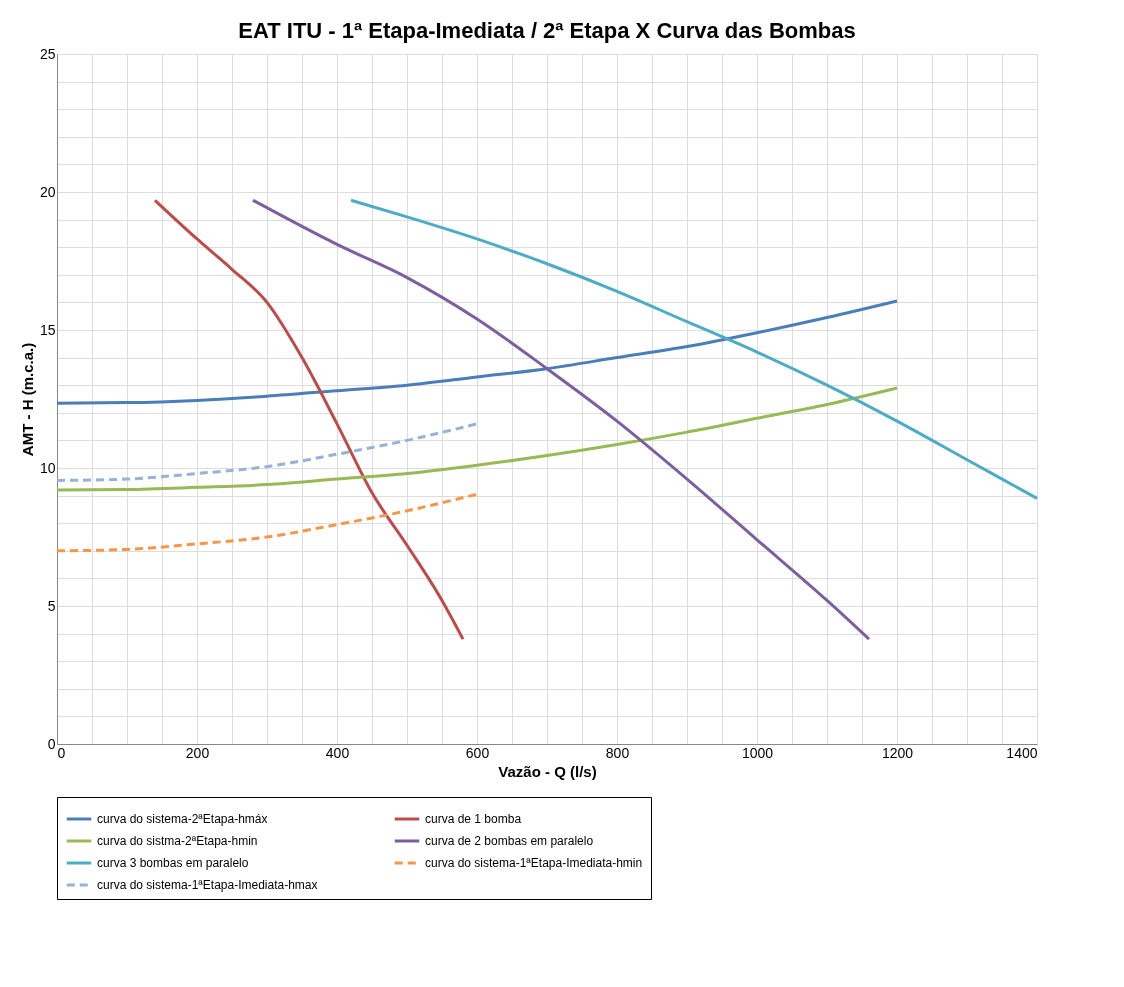 The height and width of the screenshot is (987, 1124). Describe the element at coordinates (473, 819) in the screenshot. I see `legend-label: curva de 1 bomba` at that location.